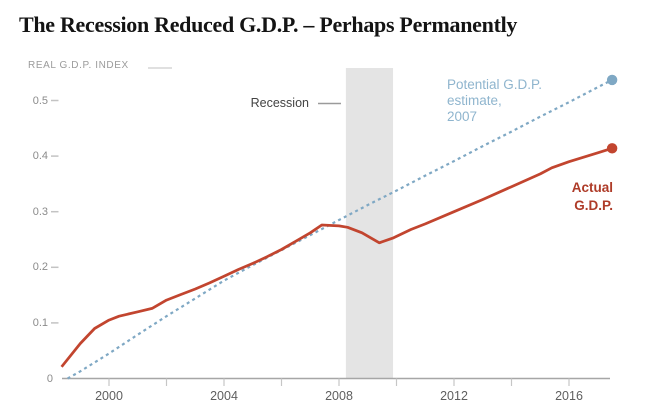  What do you see at coordinates (369, 223) in the screenshot?
I see `recession-band` at bounding box center [369, 223].